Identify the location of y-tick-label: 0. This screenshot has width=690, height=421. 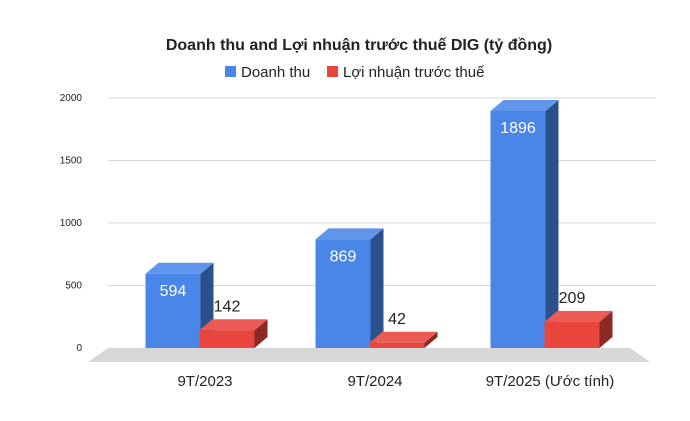
(79, 348).